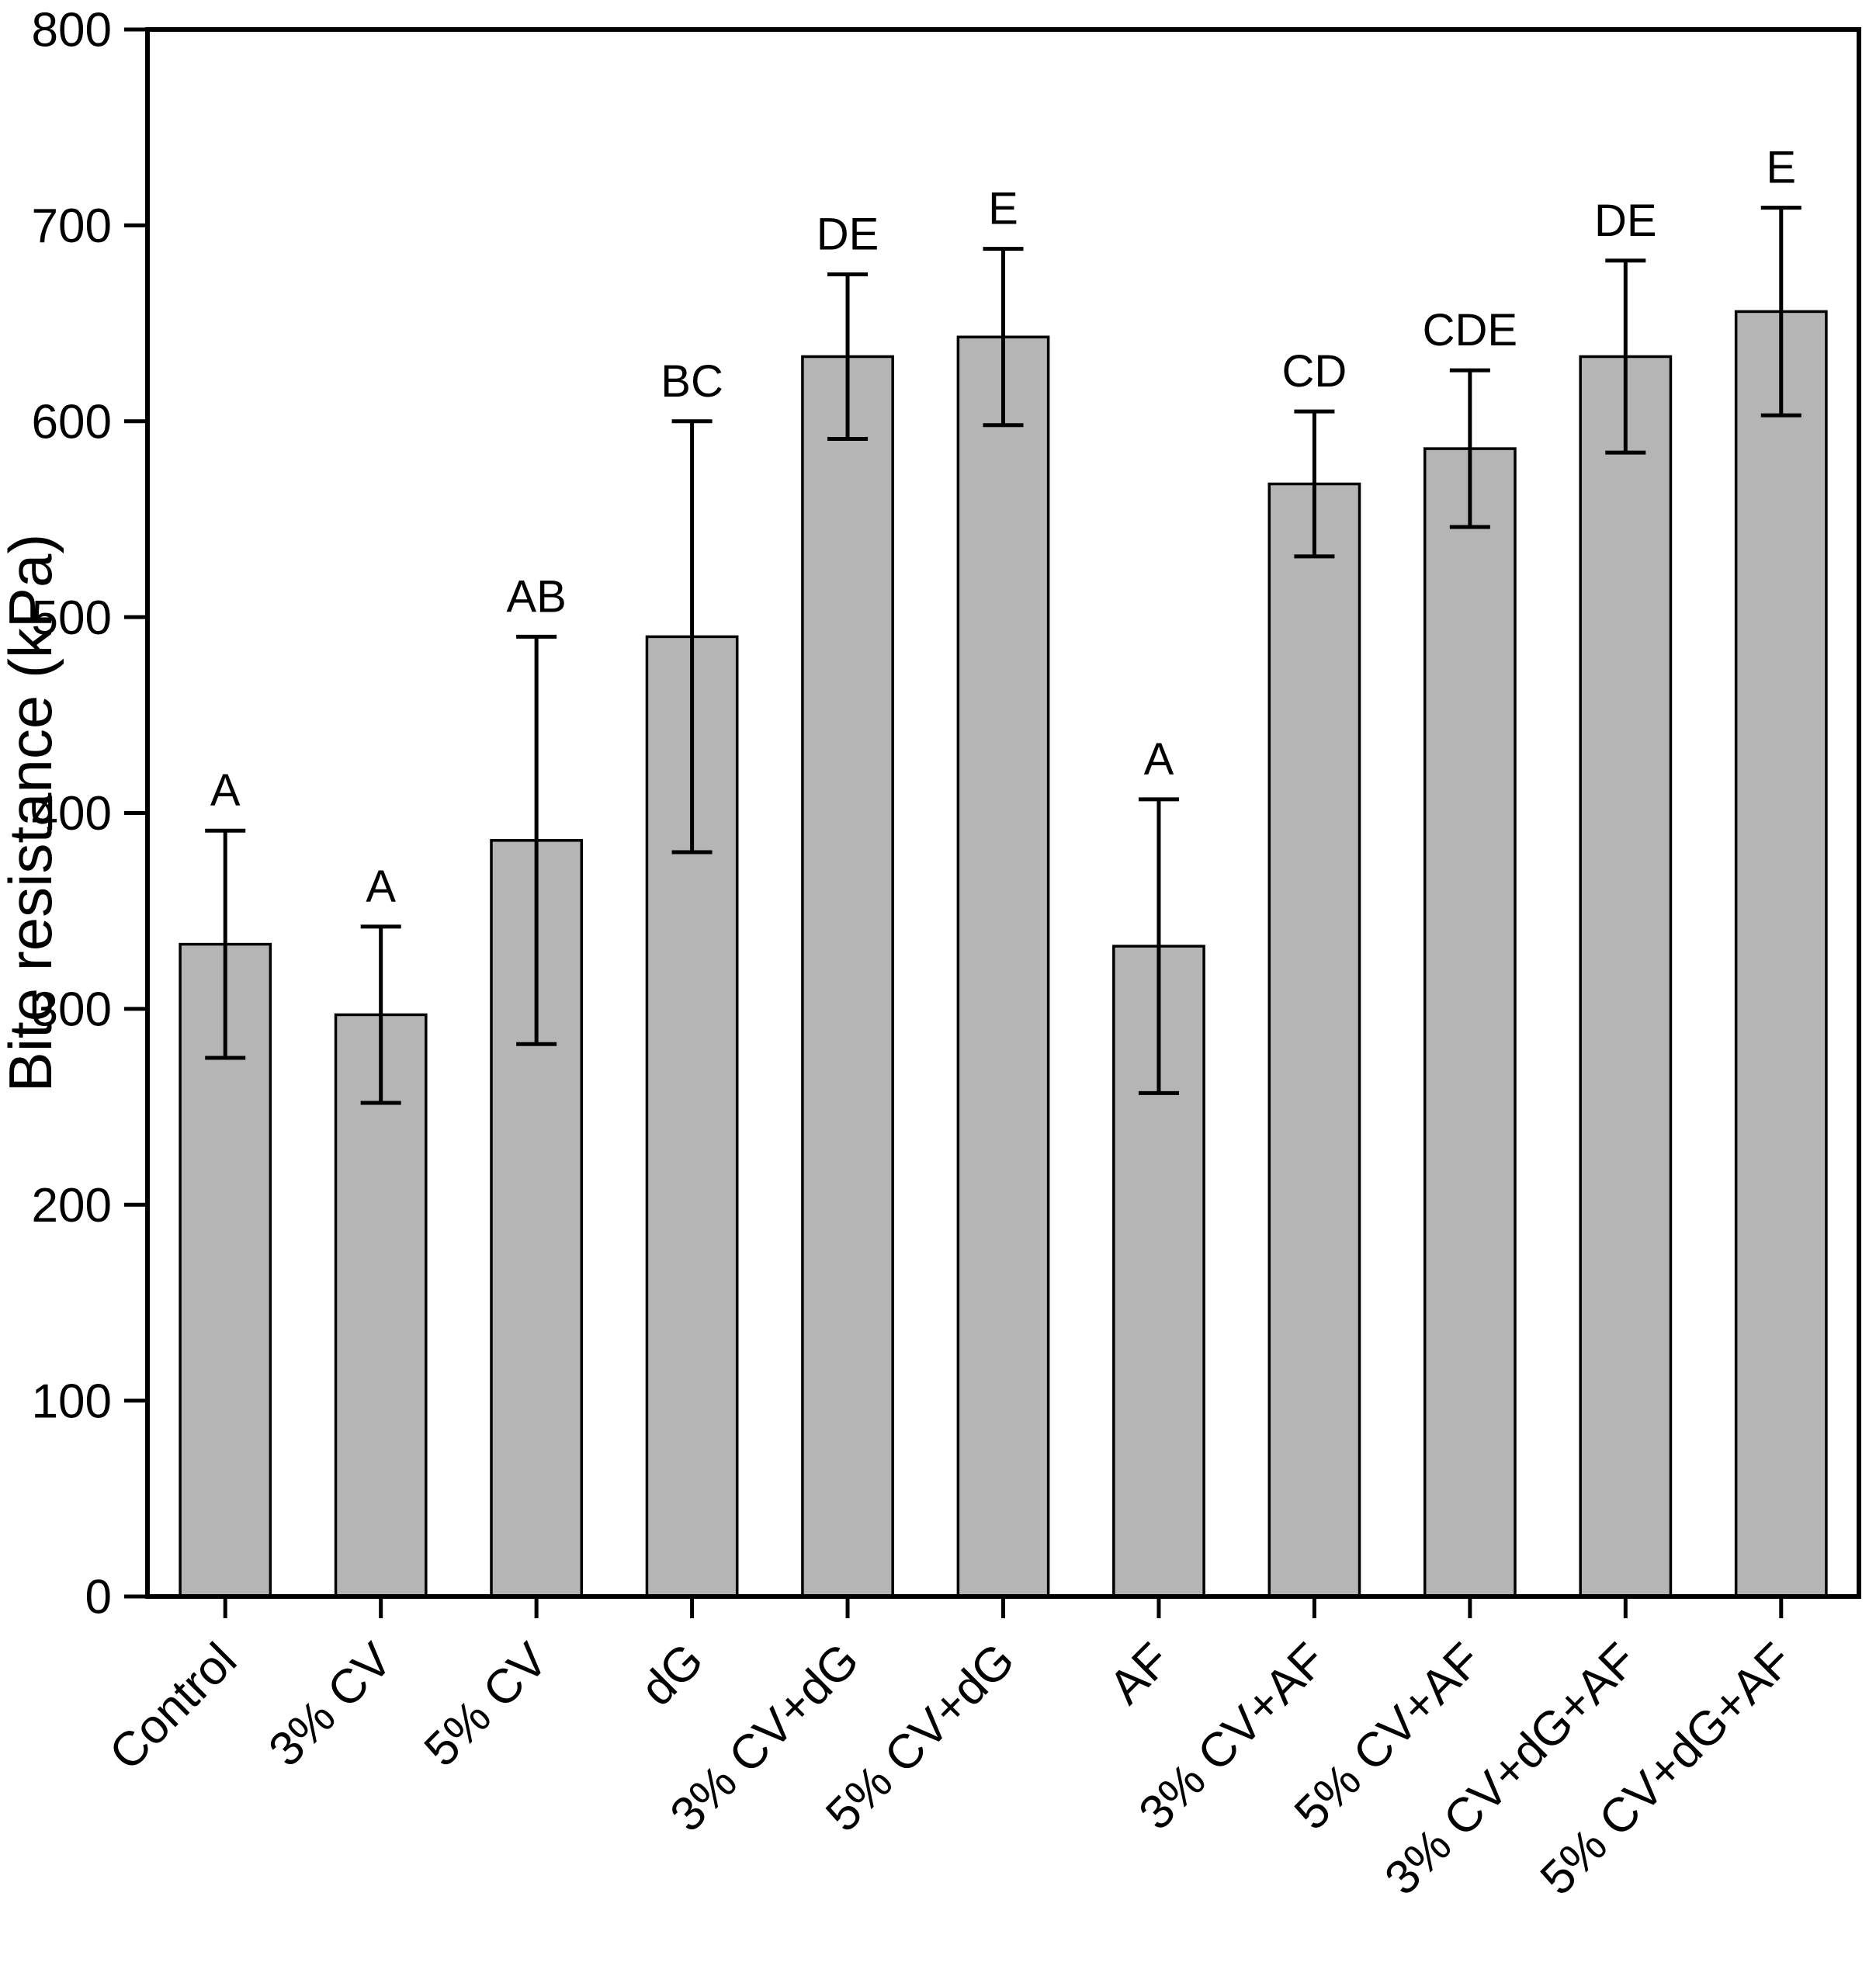 Image resolution: width=1876 pixels, height=1983 pixels. Describe the element at coordinates (98, 1597) in the screenshot. I see `y-tick-label: 0` at that location.